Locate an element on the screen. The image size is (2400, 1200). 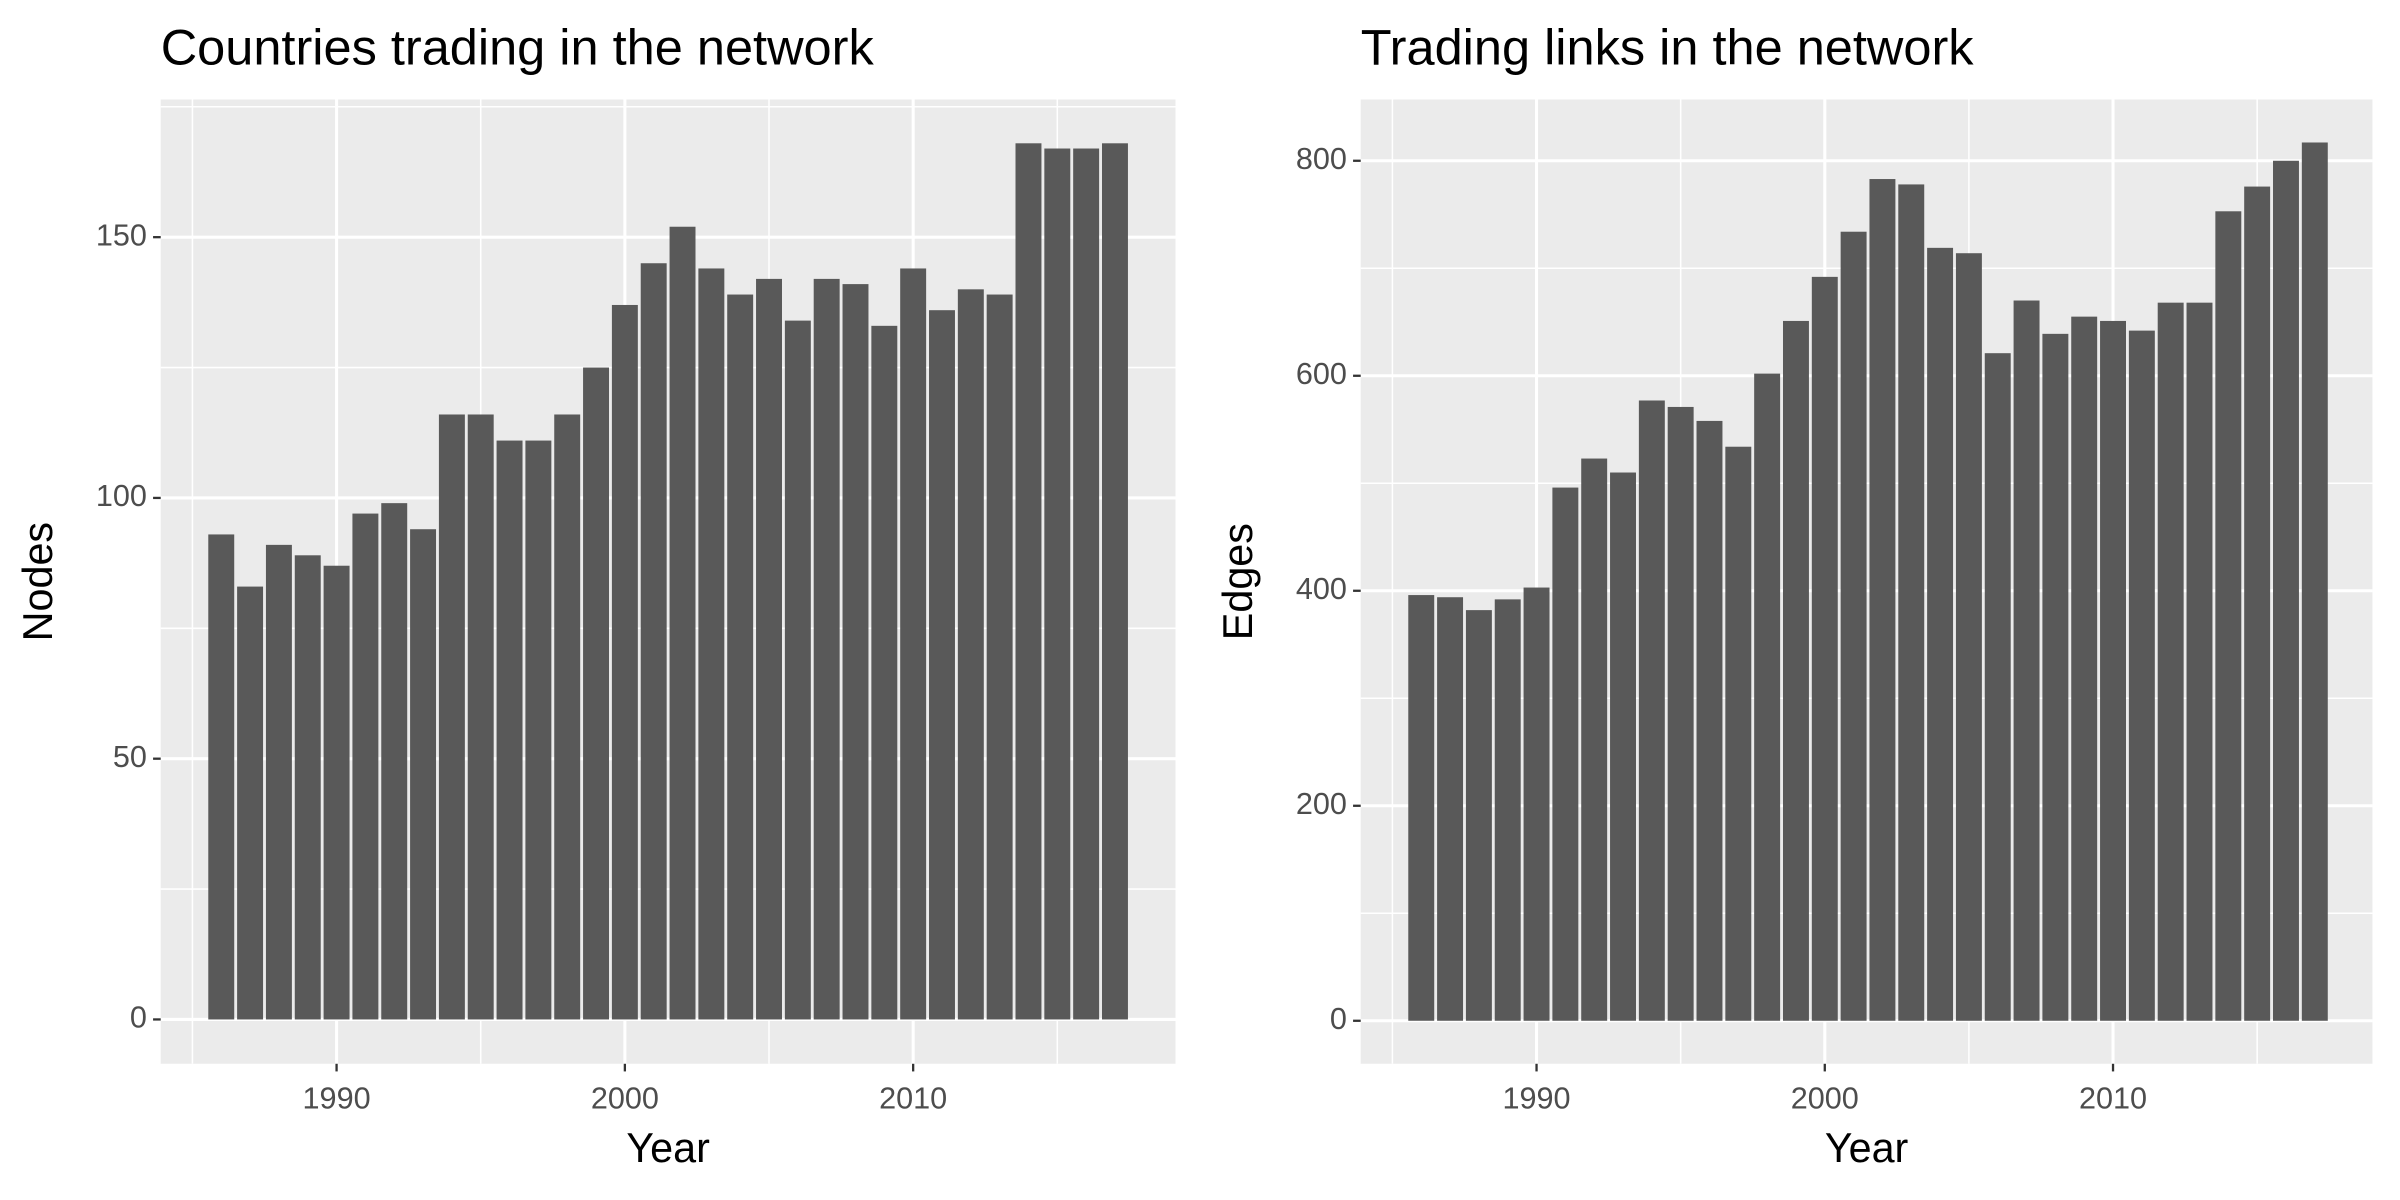
chart-title: Trading links in the network is located at coordinates (1668, 46).